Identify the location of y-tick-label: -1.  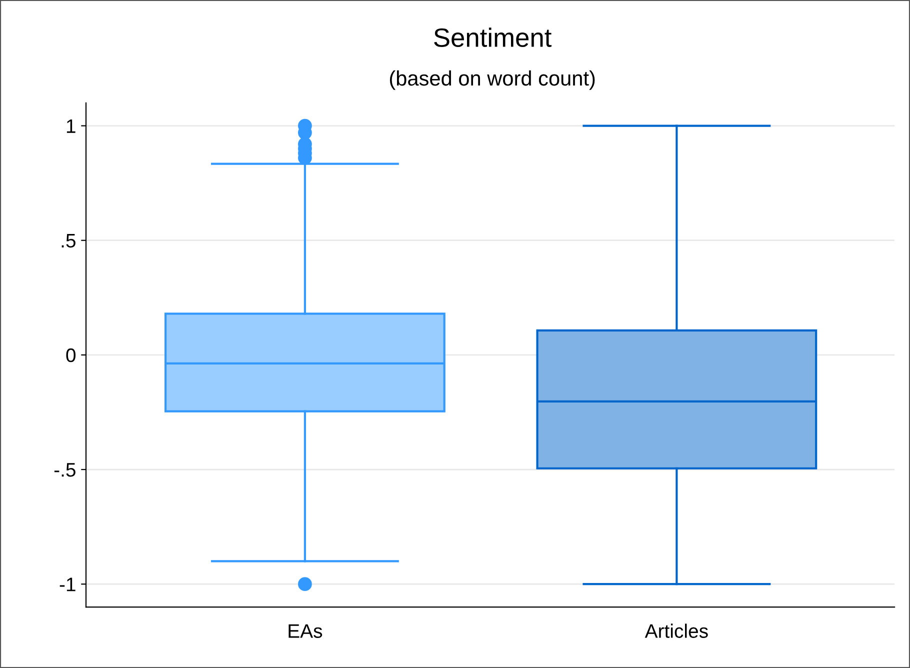
(68, 585).